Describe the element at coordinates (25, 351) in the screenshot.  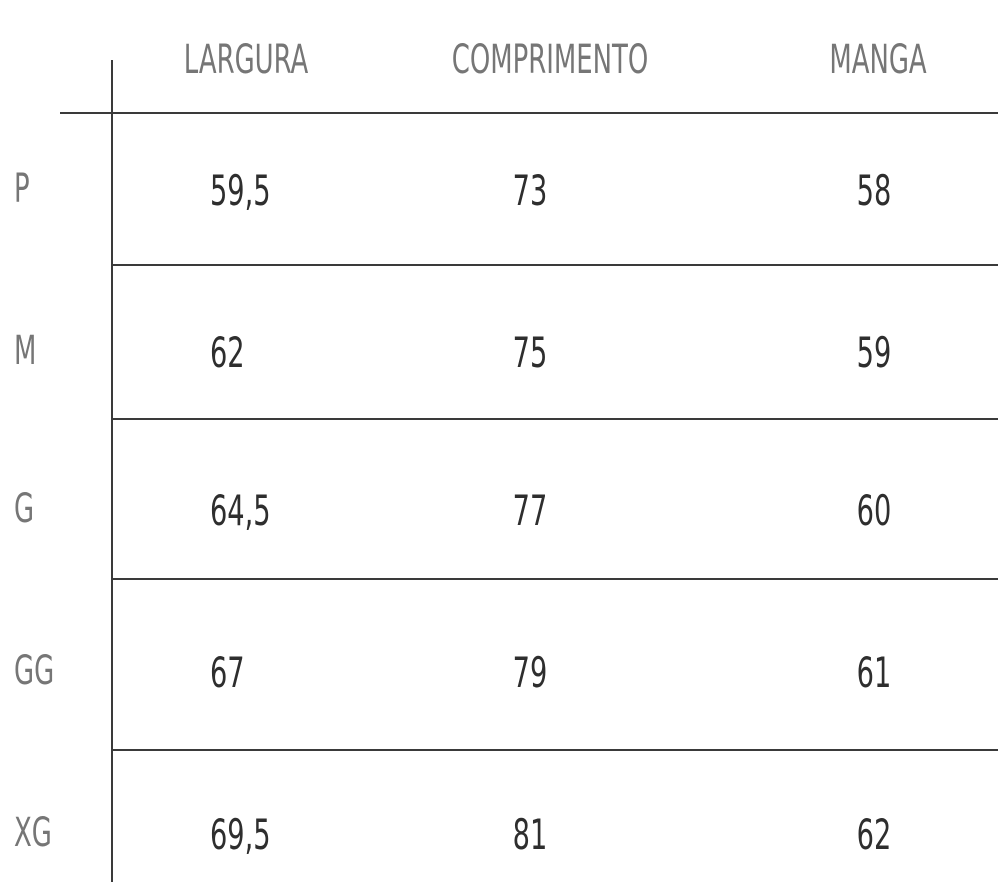
I see `row-label-size: M` at that location.